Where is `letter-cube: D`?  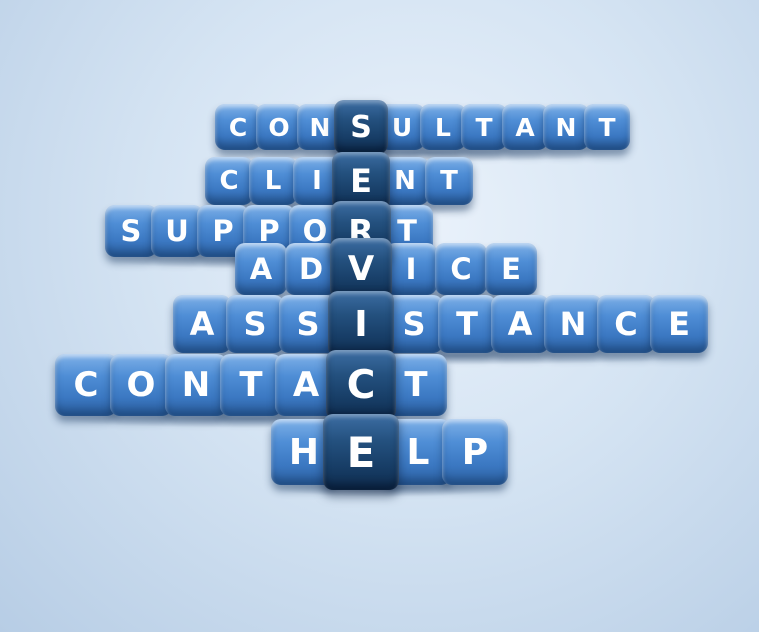
letter-cube: D is located at coordinates (311, 269).